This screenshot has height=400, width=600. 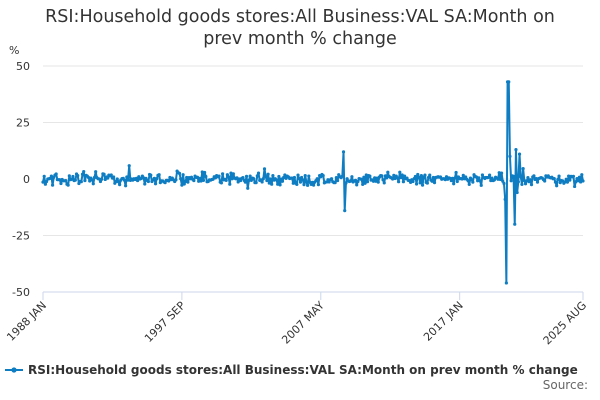 I want to click on x-tick-label: 2025 AUG, so click(x=565, y=323).